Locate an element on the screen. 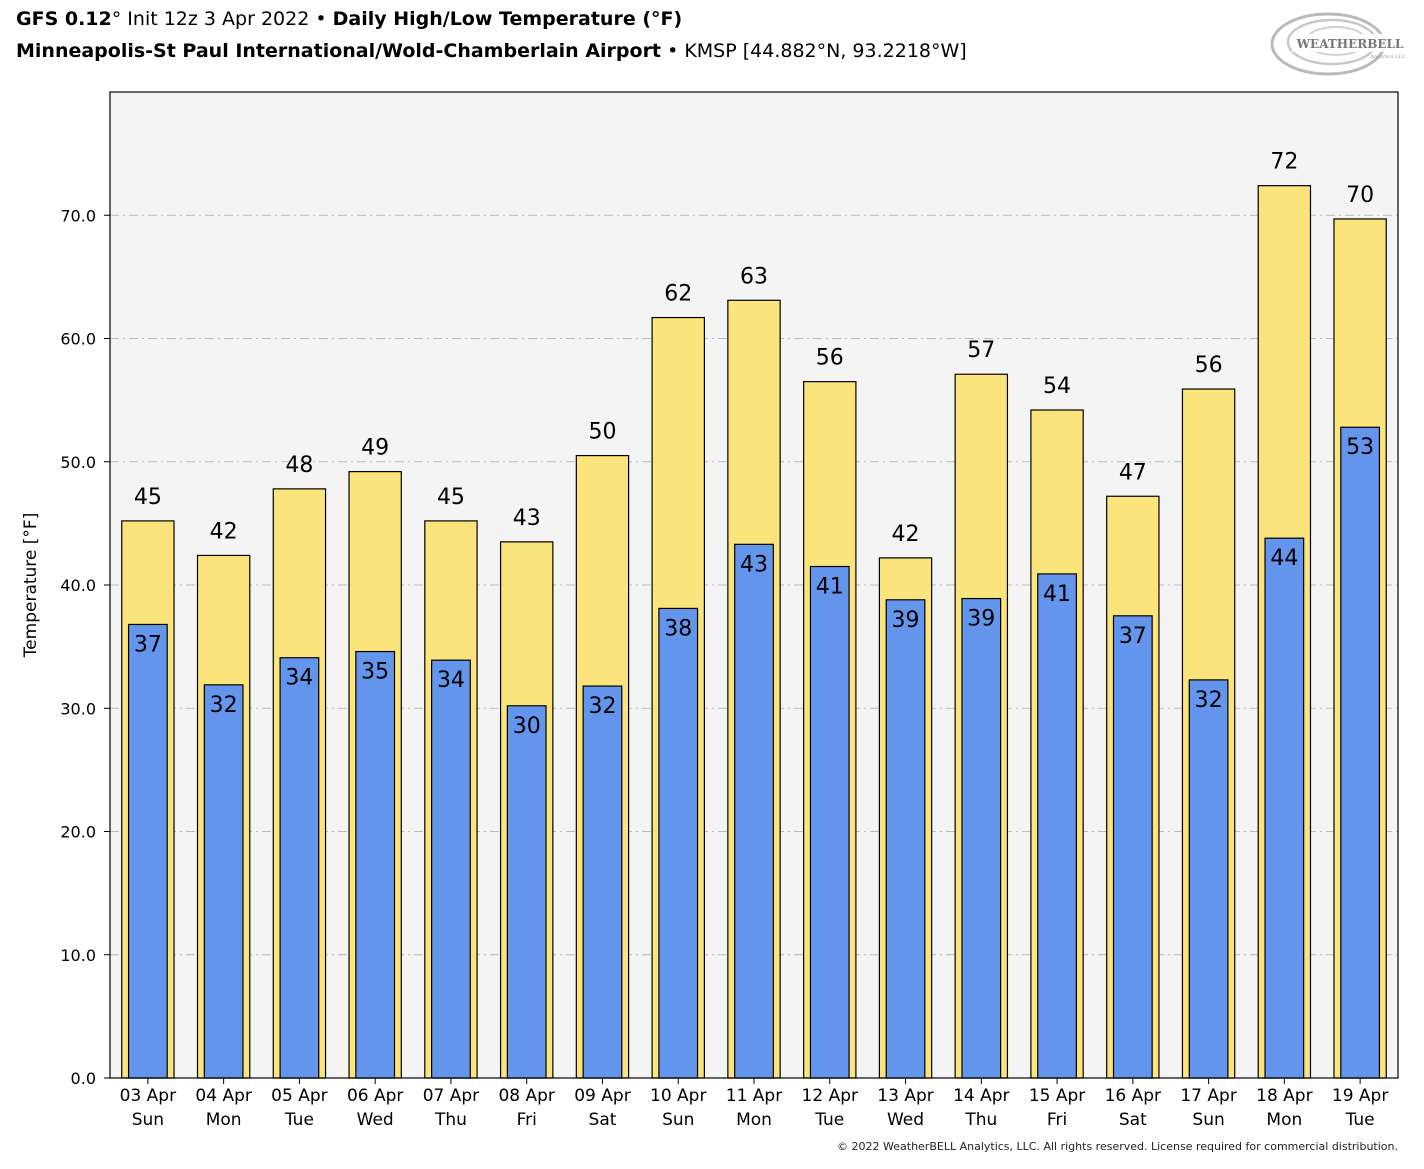 Image resolution: width=1424 pixels, height=1169 pixels. weatherbell-logo: WEATHERBELL Analytics LLC is located at coordinates (1338, 44).